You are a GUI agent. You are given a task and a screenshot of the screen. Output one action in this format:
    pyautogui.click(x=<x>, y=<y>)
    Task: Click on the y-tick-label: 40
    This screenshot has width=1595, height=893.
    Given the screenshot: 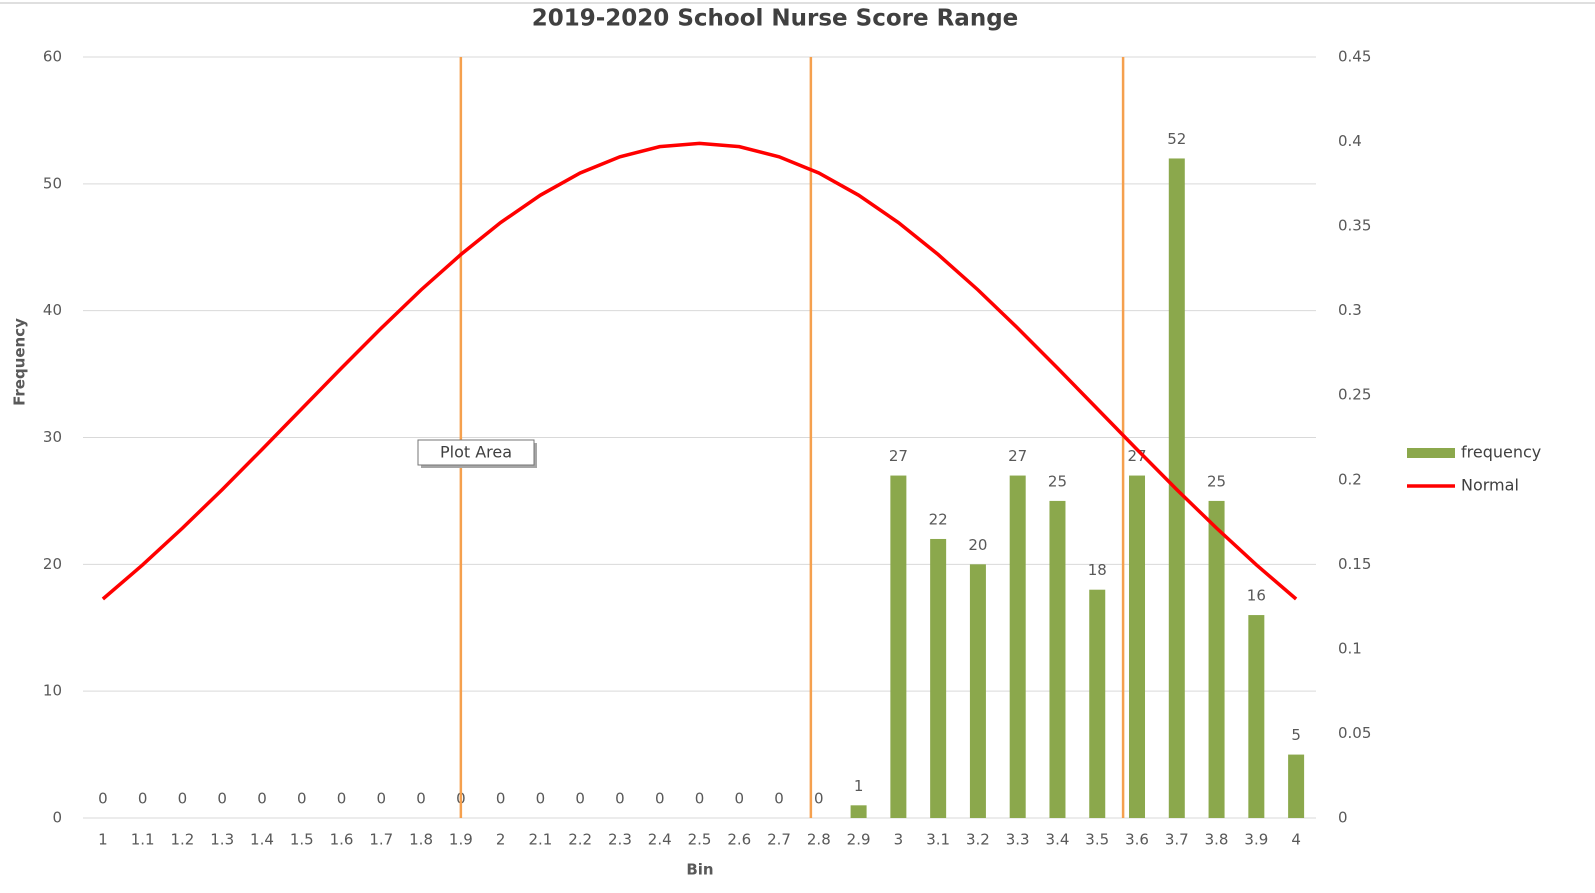 What is the action you would take?
    pyautogui.click(x=52, y=310)
    